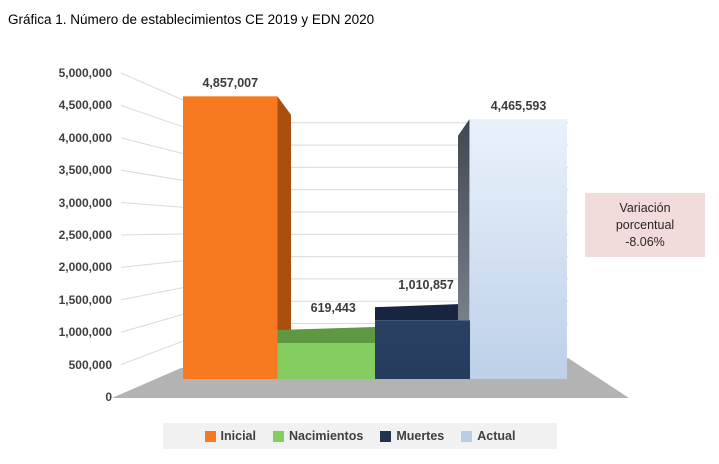 Image resolution: width=719 pixels, height=464 pixels. I want to click on bar-actual, so click(518, 249).